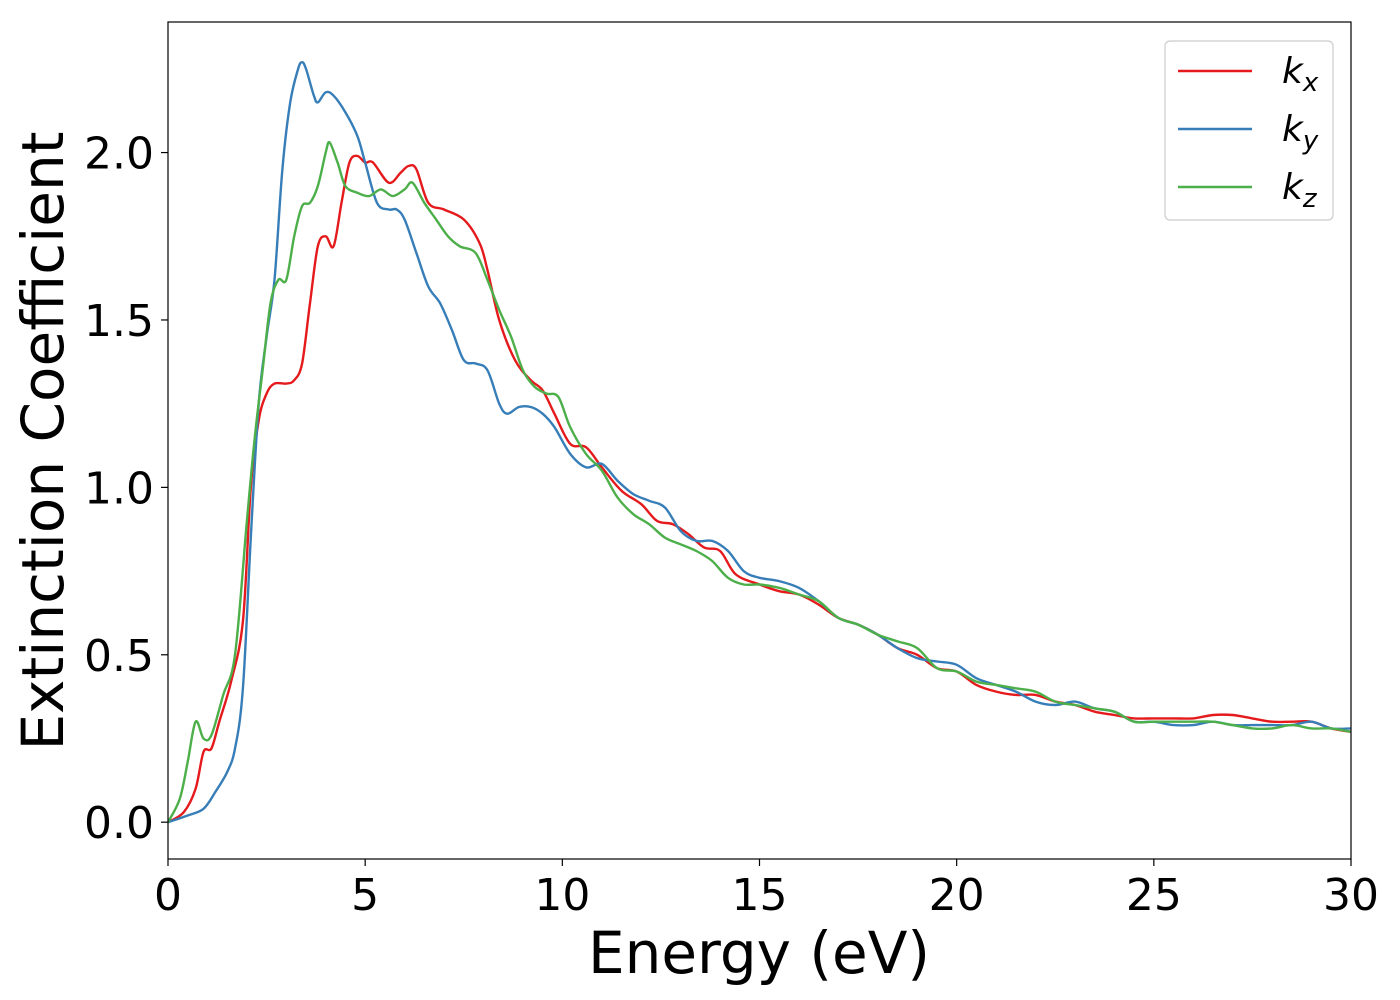  What do you see at coordinates (168, 895) in the screenshot?
I see `x-tick-label: 0` at bounding box center [168, 895].